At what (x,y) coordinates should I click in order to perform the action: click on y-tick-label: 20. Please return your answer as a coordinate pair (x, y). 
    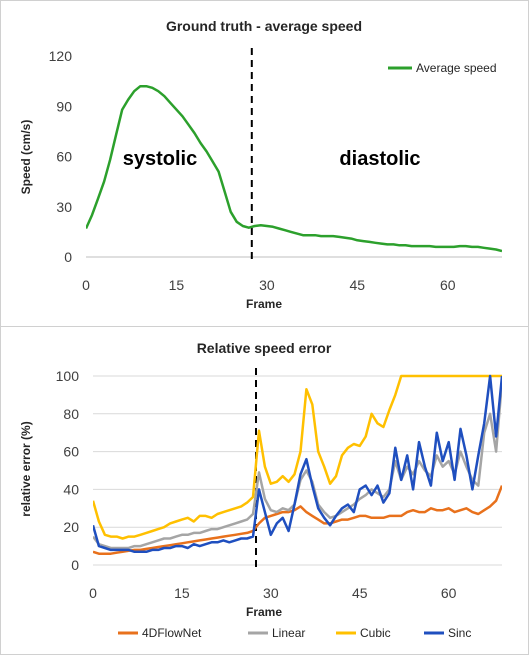
    Looking at the image, I should click on (71, 527).